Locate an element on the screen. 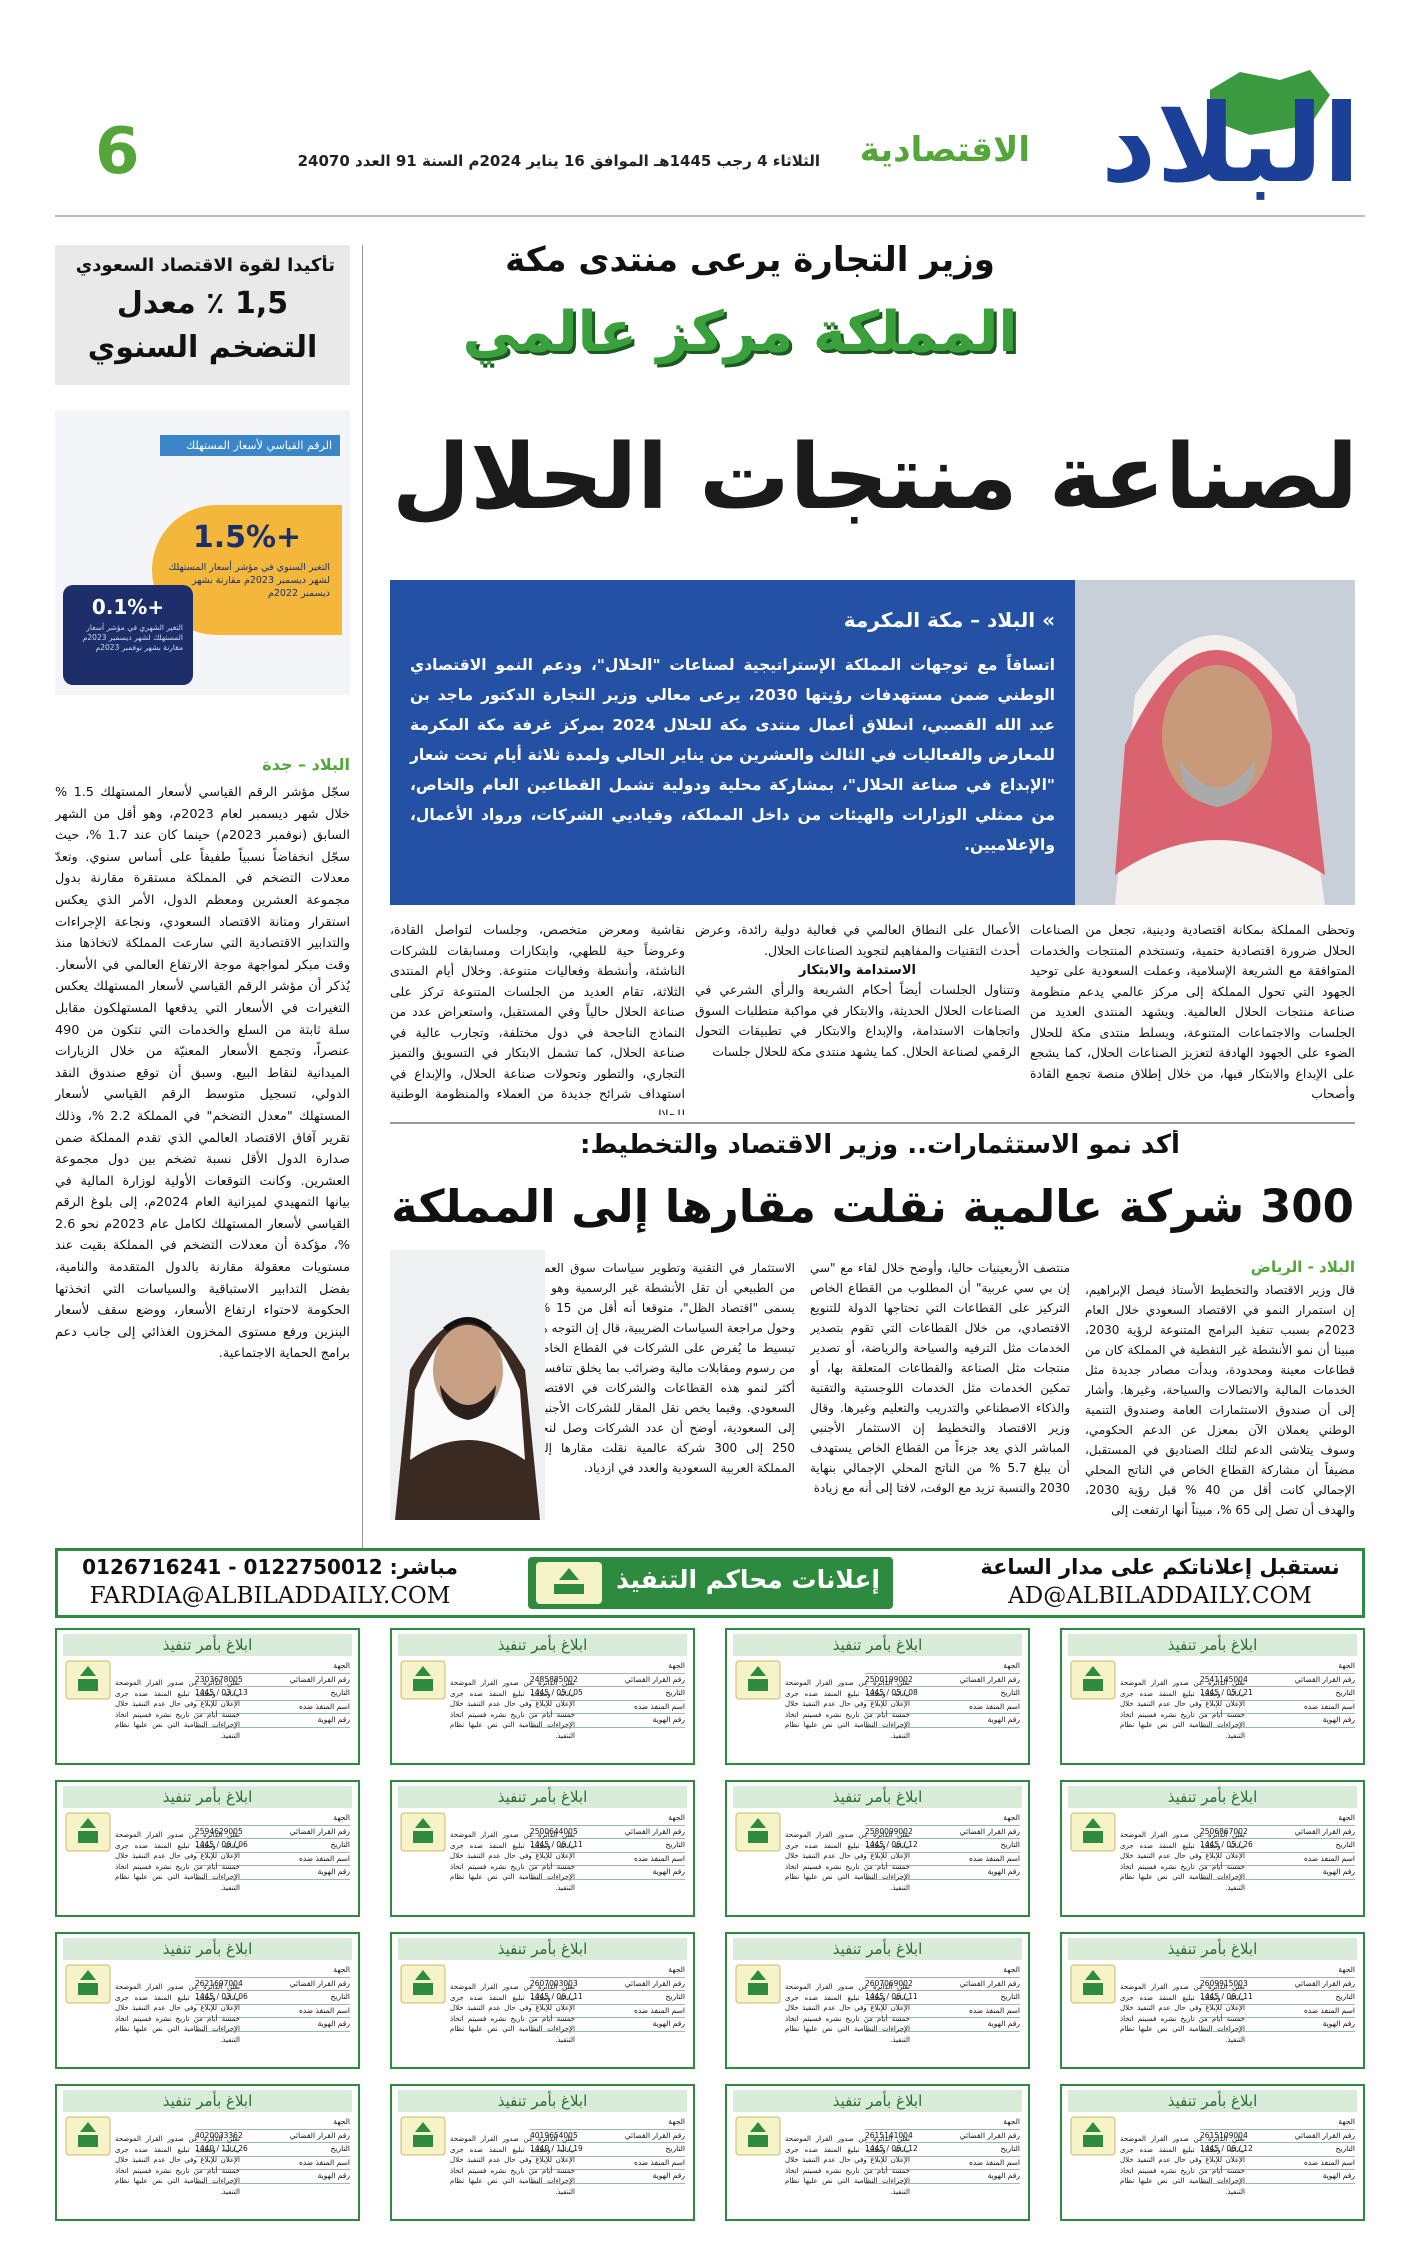 The image size is (1420, 2252). notice-number: 2303678005 is located at coordinates (219, 1679).